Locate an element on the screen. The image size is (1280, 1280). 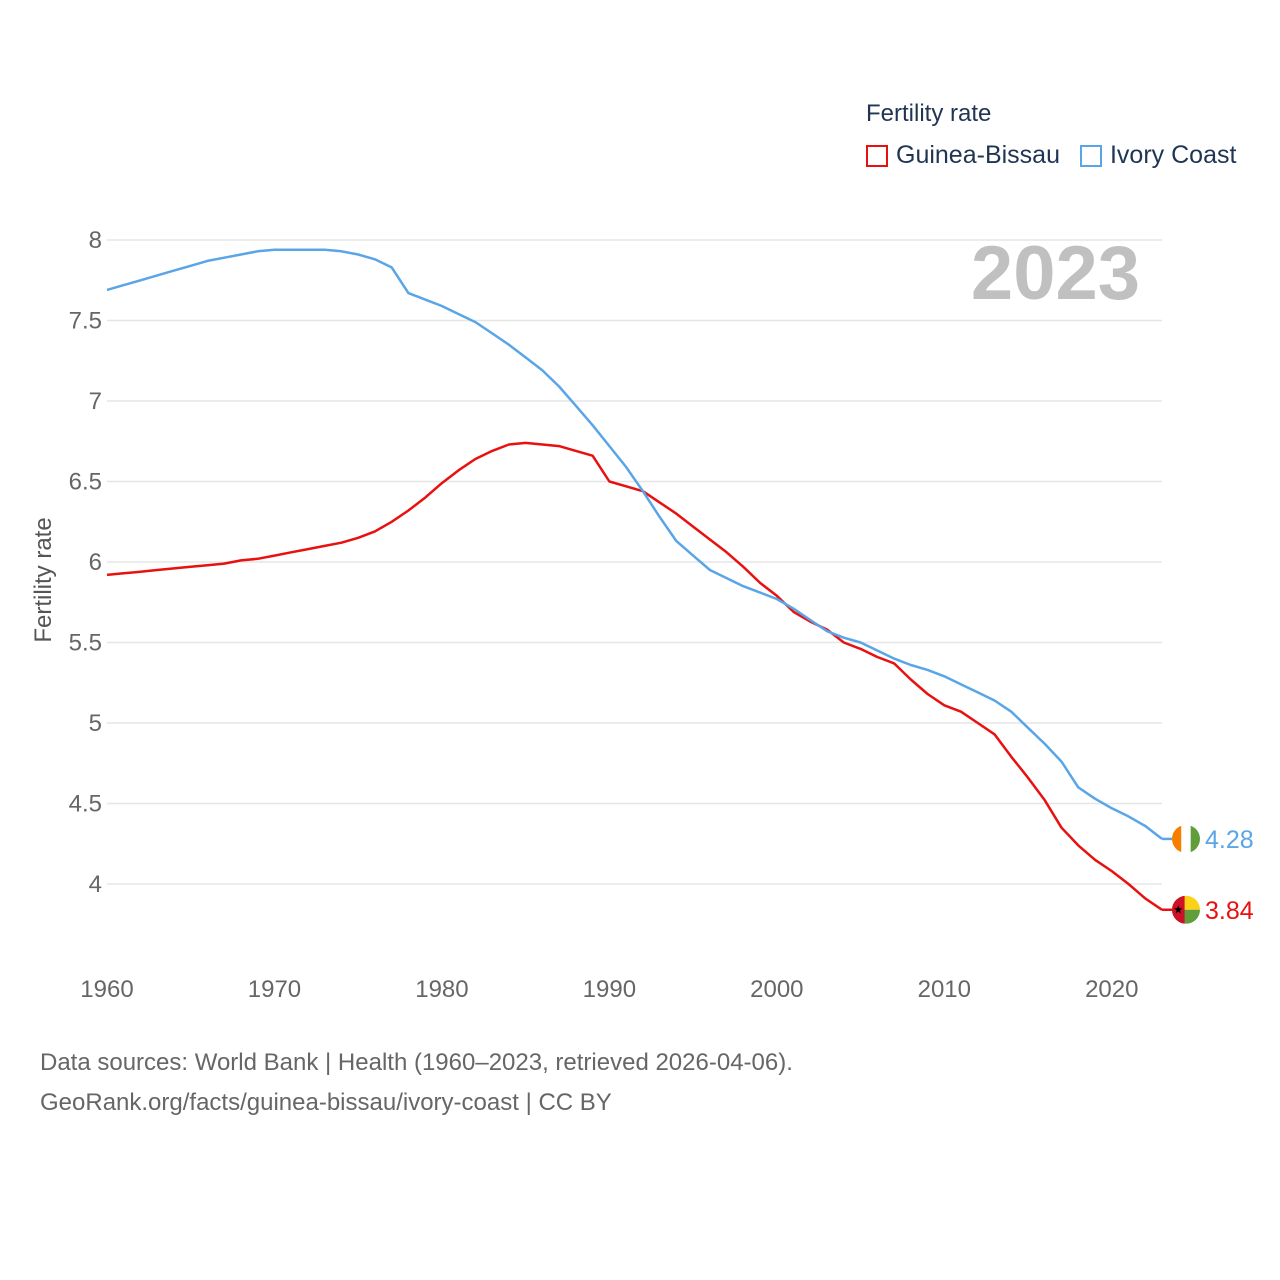
y-tick-label: 6.5 is located at coordinates (85, 482).